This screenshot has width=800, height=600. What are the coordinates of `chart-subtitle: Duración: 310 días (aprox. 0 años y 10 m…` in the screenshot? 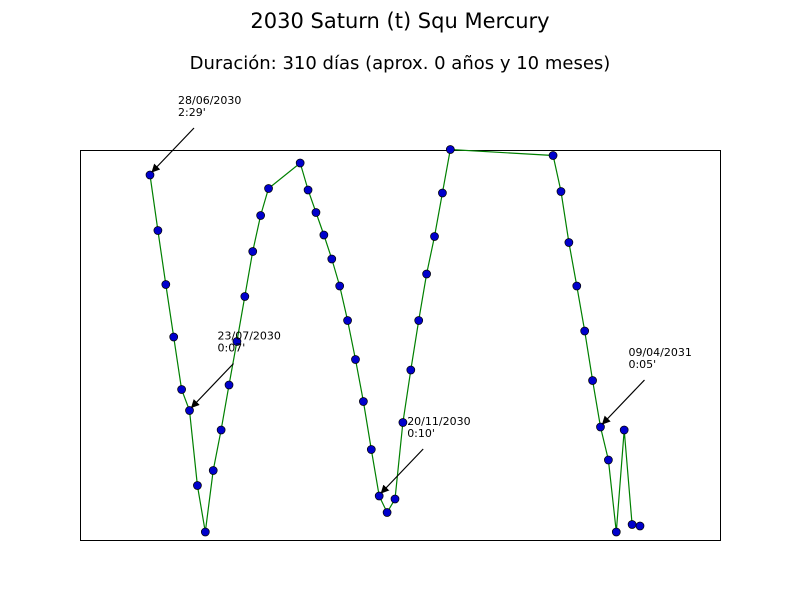 It's located at (400, 63).